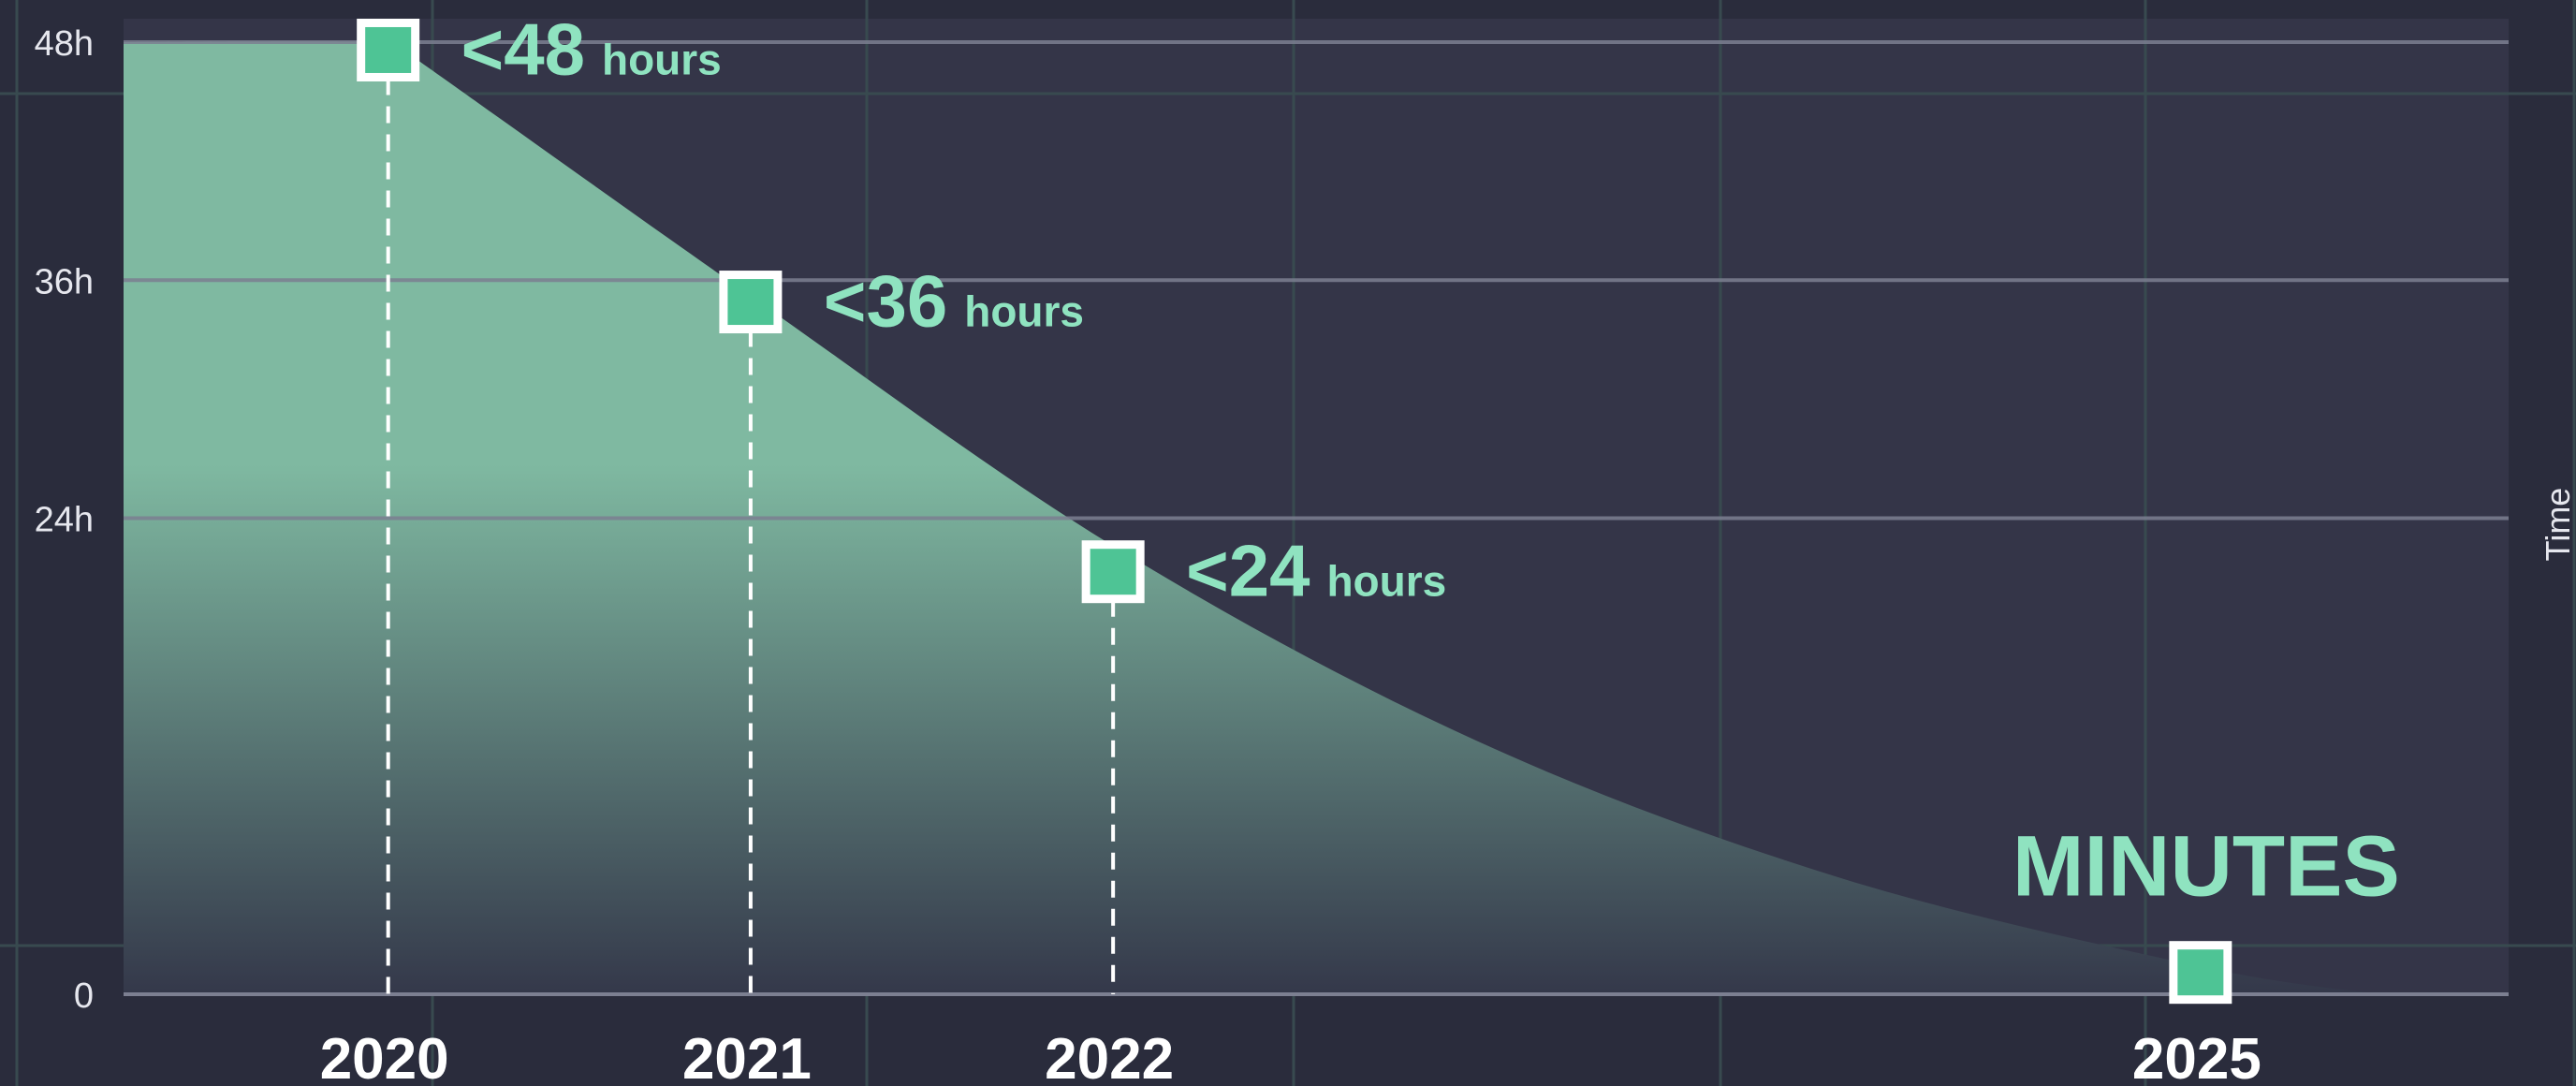 The height and width of the screenshot is (1086, 2576). What do you see at coordinates (1109, 1056) in the screenshot?
I see `xtick-label: 2022` at bounding box center [1109, 1056].